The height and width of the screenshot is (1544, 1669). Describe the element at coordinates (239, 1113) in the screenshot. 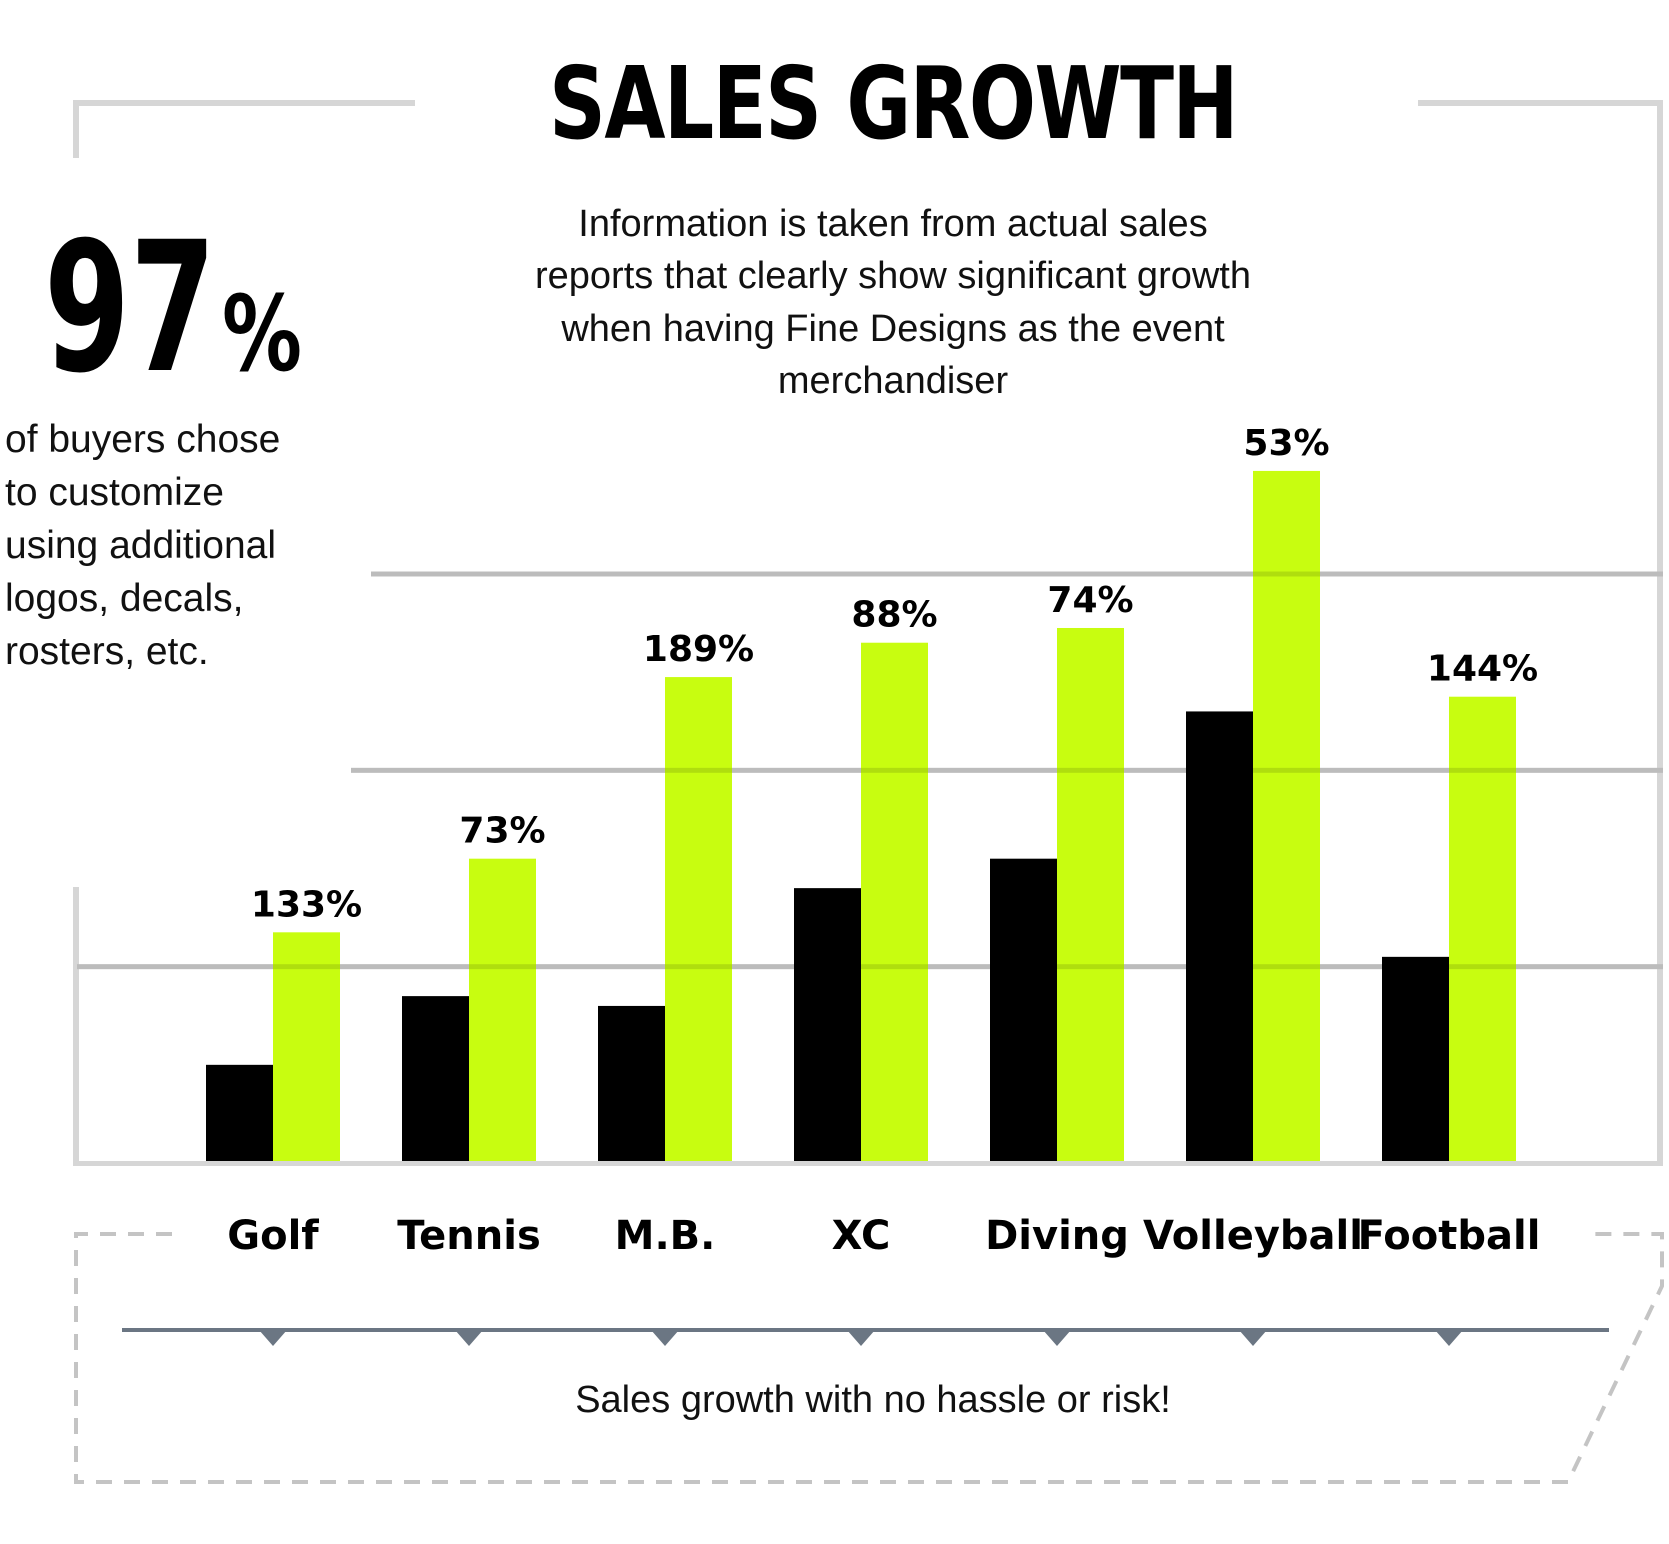

I see `bar-before-golf` at that location.